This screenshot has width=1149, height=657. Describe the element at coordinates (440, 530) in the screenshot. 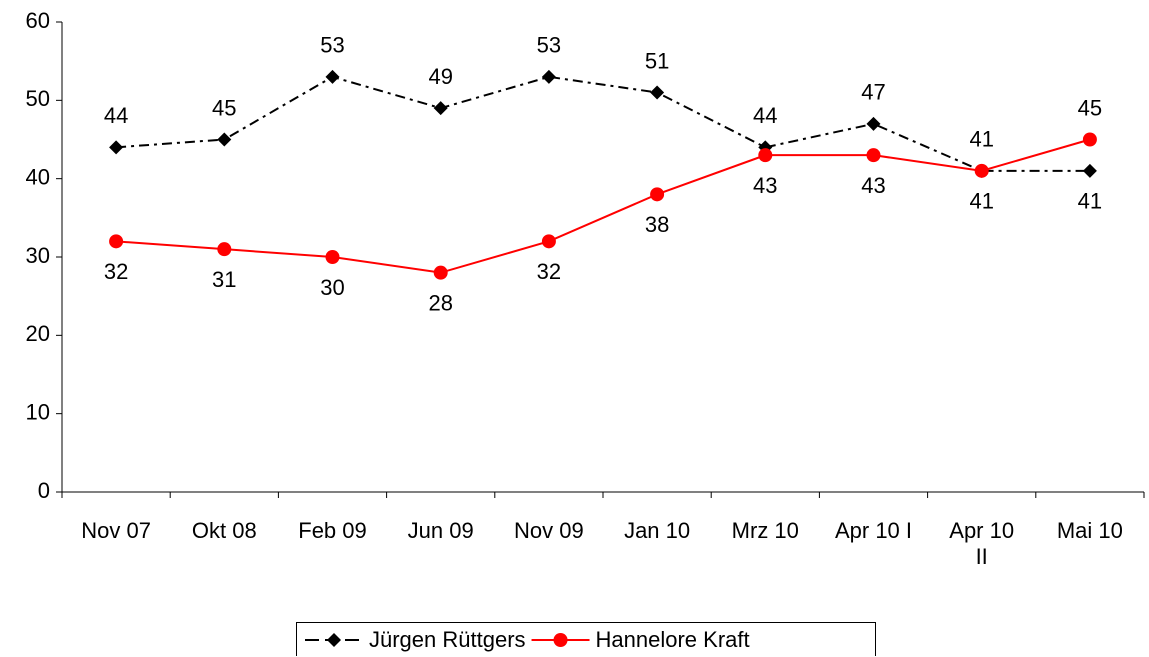

I see `x-tick-label: Jun 09` at that location.